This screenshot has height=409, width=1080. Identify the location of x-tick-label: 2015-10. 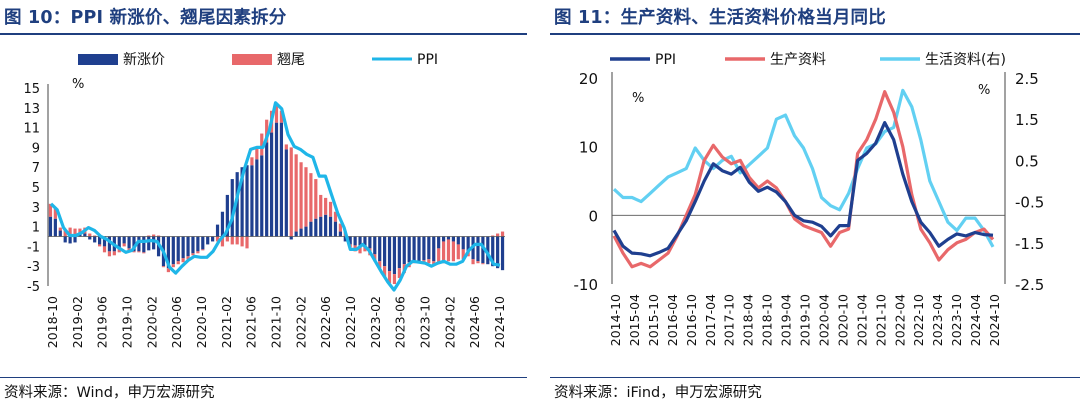
(653, 320).